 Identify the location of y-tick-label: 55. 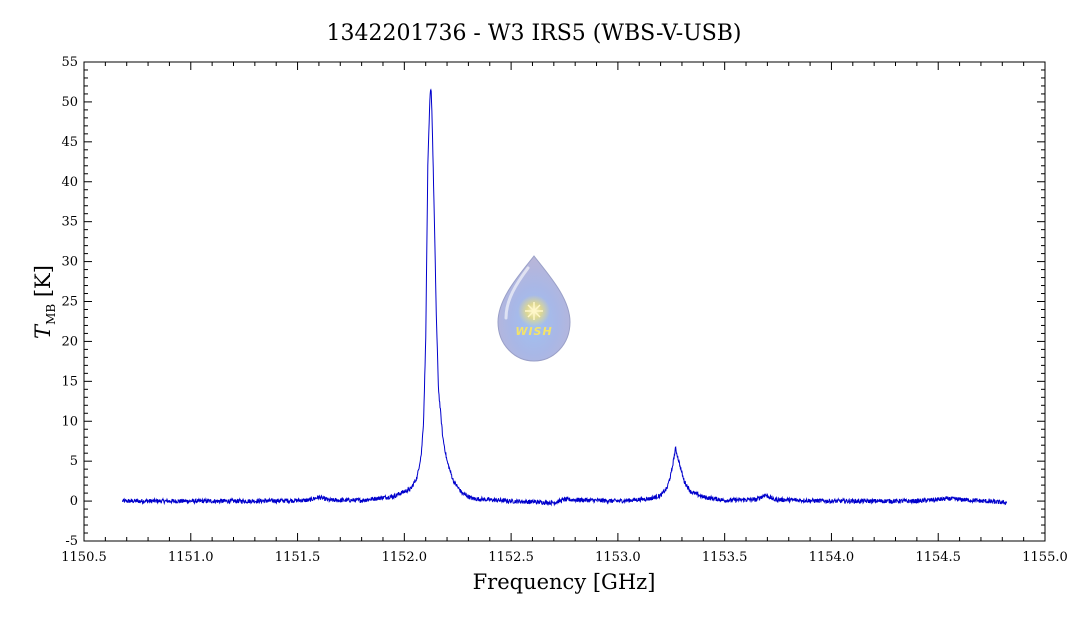
(69, 62).